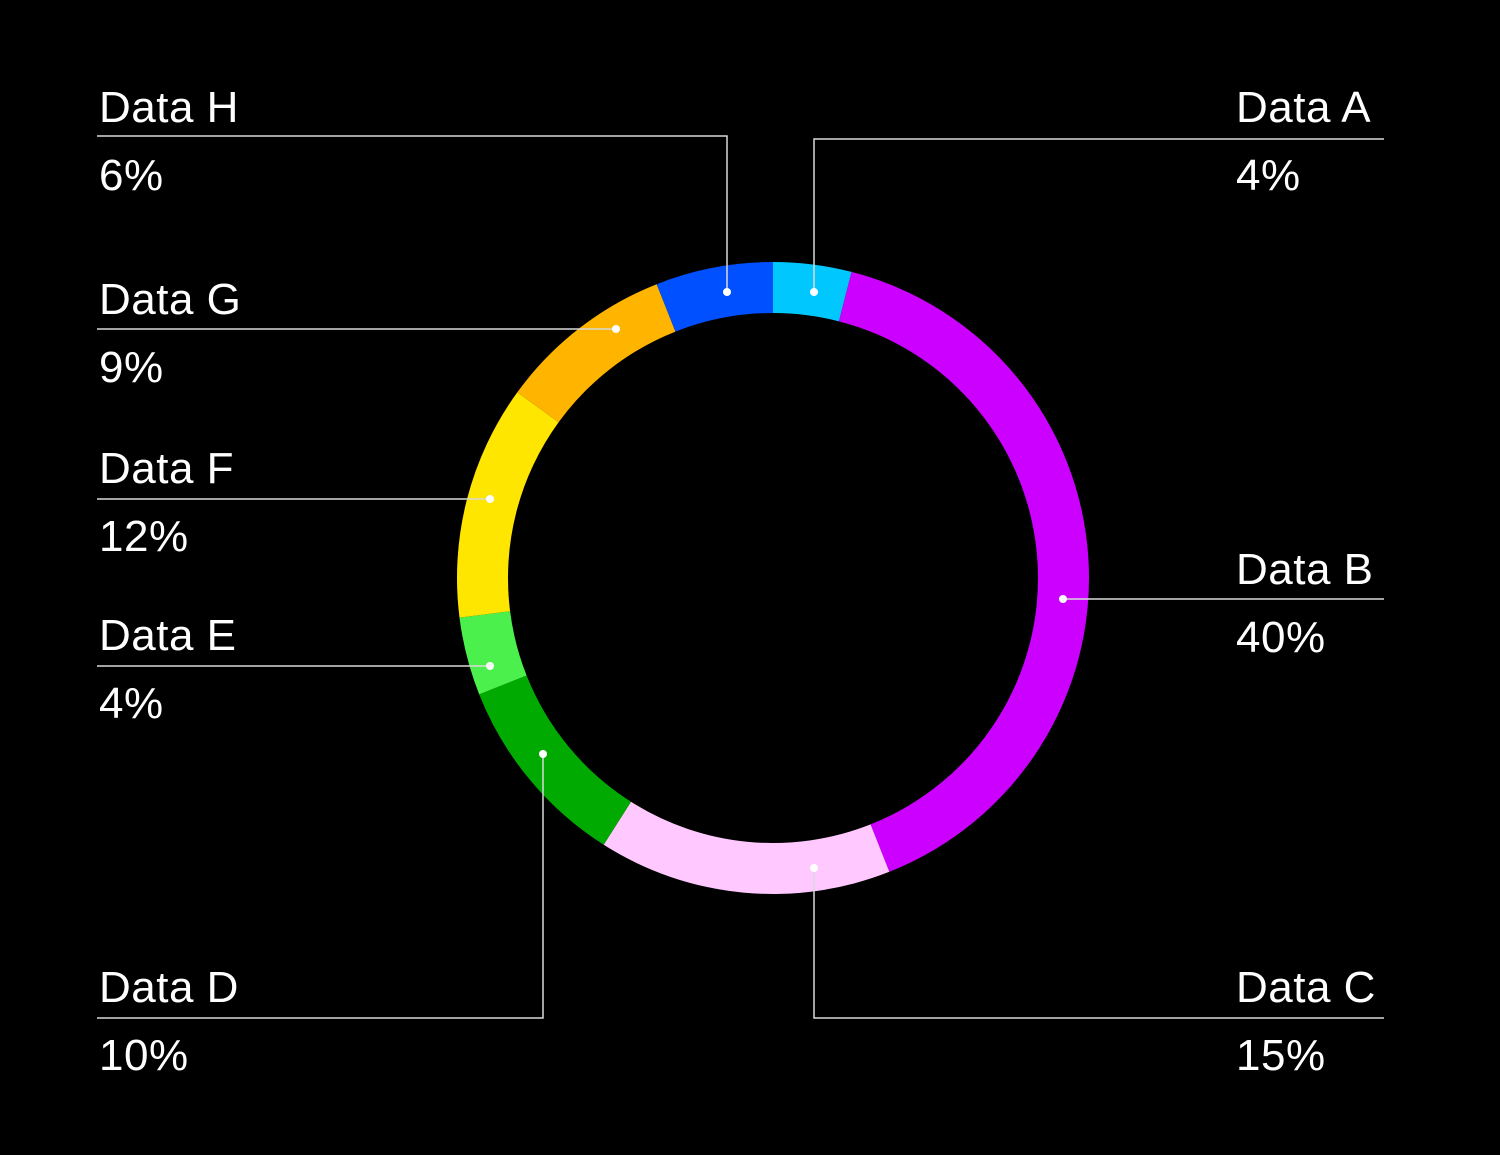 The image size is (1500, 1155). What do you see at coordinates (412, 213) in the screenshot?
I see `leader-line-h` at bounding box center [412, 213].